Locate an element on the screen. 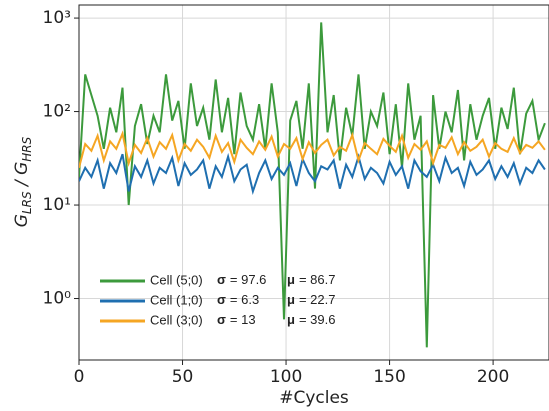  x-tick-label: 100 is located at coordinates (286, 377).